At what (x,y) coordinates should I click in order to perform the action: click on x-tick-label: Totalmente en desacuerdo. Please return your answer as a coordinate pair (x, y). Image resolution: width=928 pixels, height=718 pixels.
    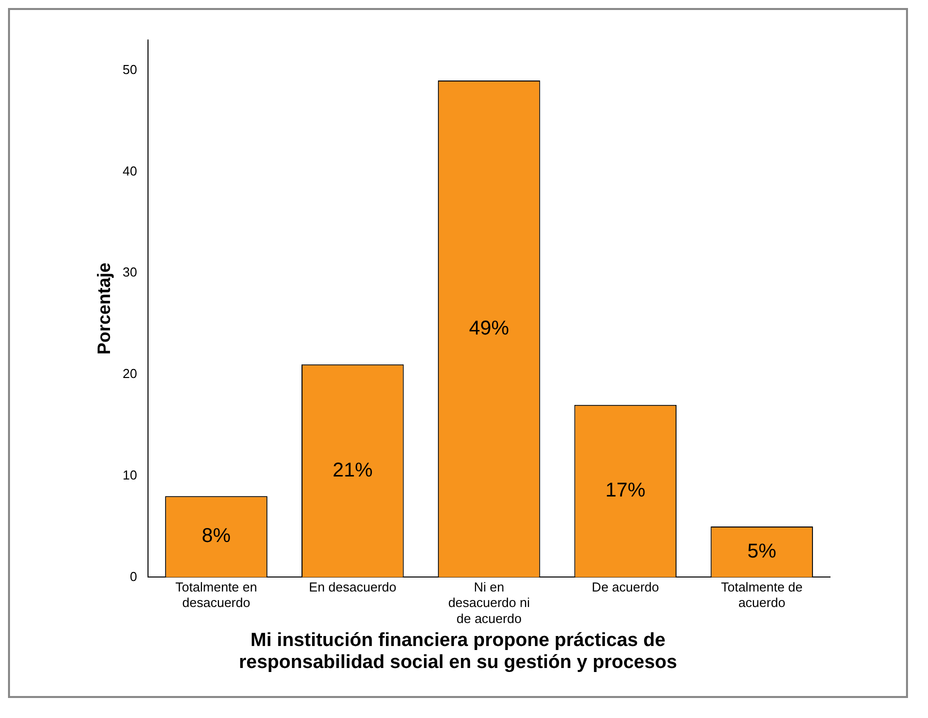
    Looking at the image, I should click on (216, 595).